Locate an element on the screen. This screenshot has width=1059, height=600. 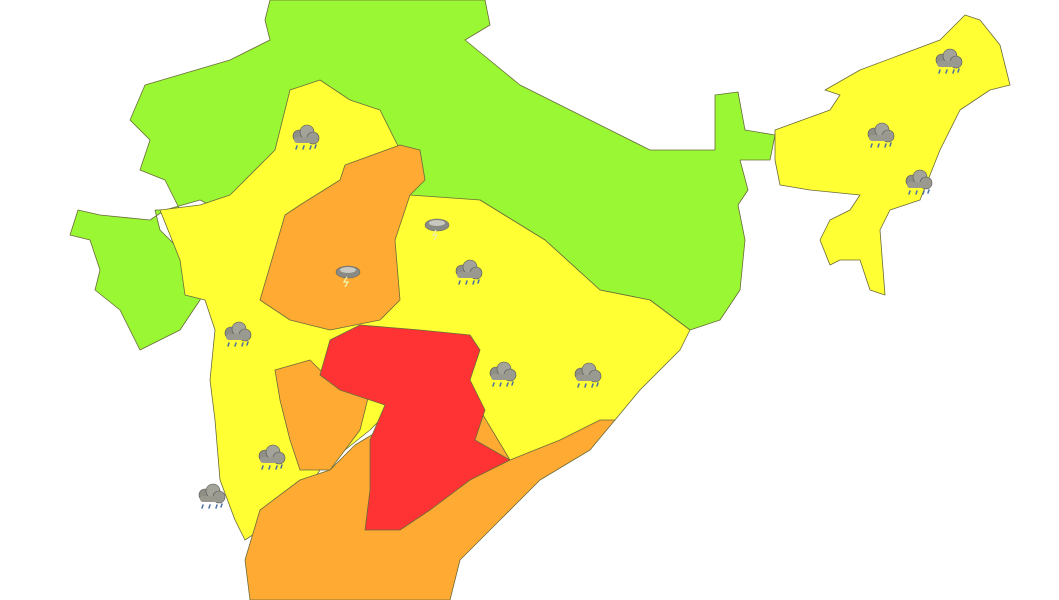
region-central-red is located at coordinates (415, 427).